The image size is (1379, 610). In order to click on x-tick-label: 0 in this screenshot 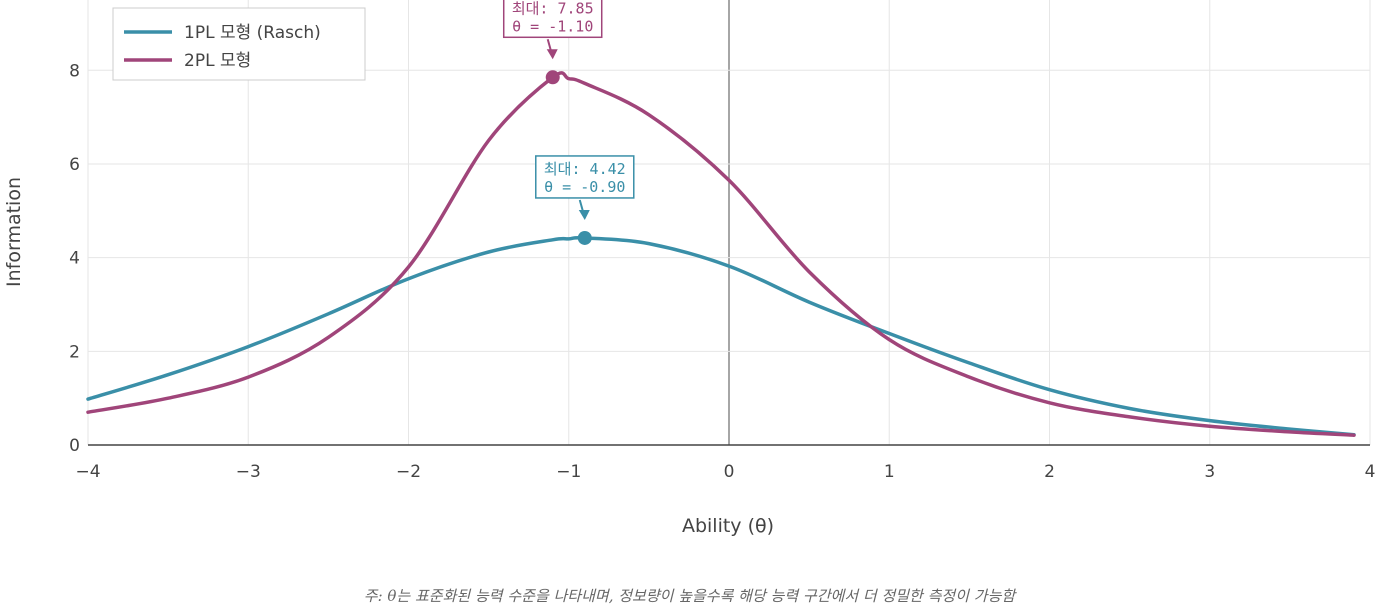, I will do `click(729, 472)`.